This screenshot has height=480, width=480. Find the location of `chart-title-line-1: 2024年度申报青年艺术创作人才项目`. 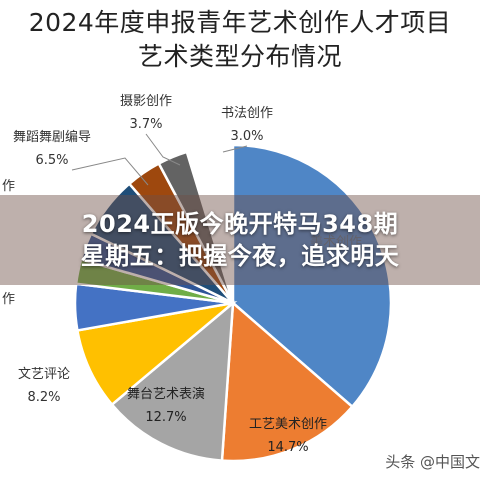

chart-title-line-1: 2024年度申报青年艺术创作人才项目 is located at coordinates (240, 22).